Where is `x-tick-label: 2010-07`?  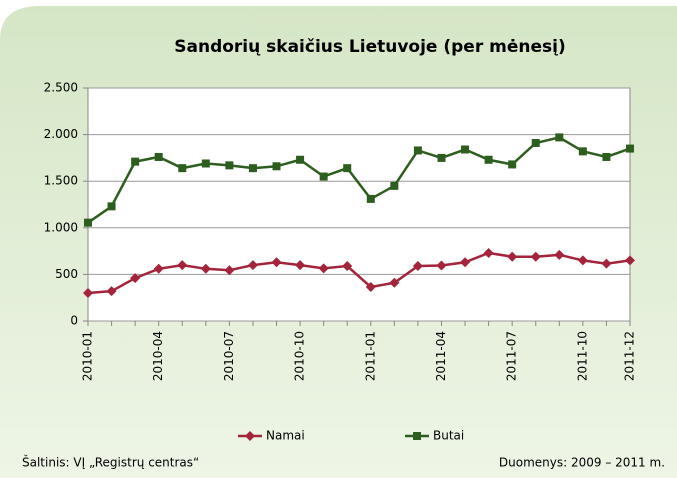 x-tick-label: 2010-07 is located at coordinates (229, 356).